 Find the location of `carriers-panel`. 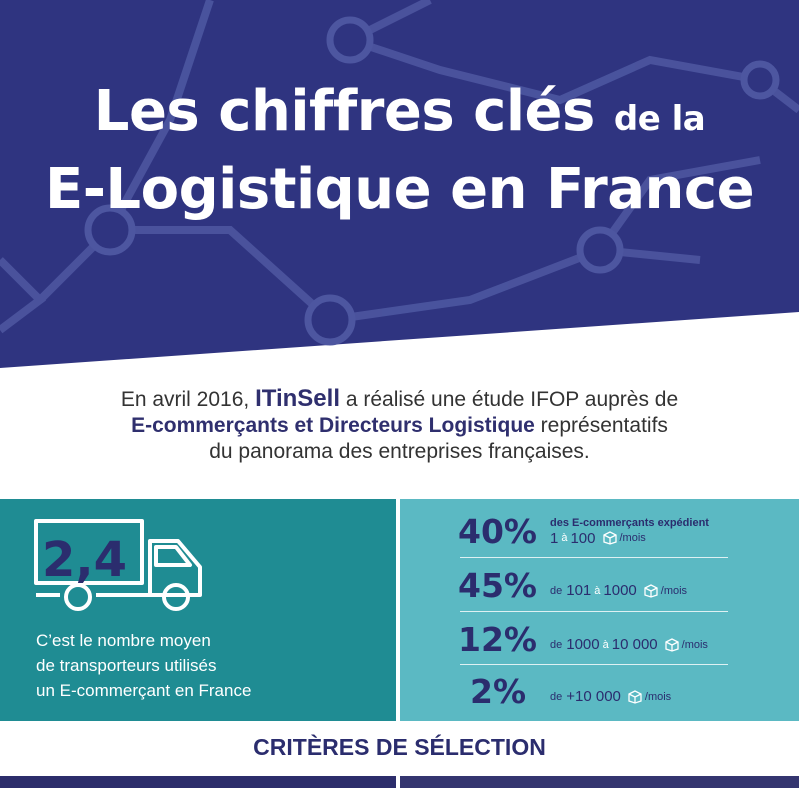

carriers-panel is located at coordinates (198, 610).